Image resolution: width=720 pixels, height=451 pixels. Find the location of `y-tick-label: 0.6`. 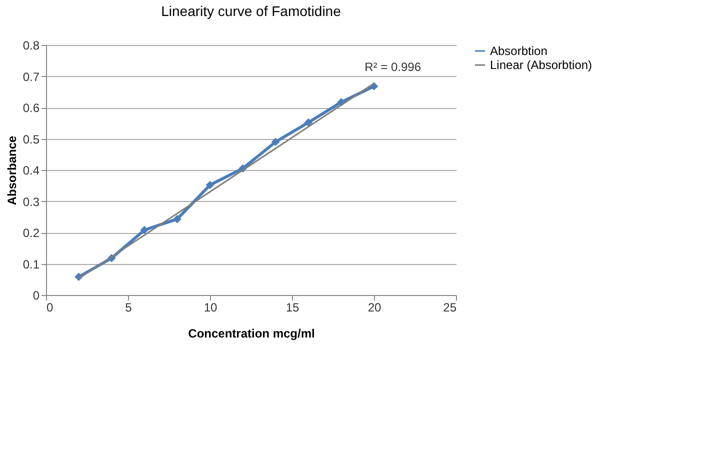

y-tick-label: 0.6 is located at coordinates (31, 108).